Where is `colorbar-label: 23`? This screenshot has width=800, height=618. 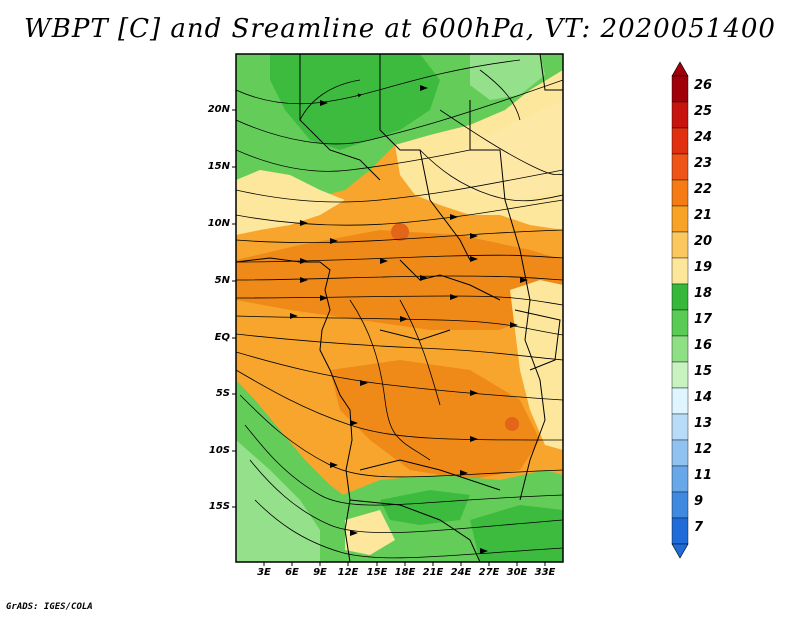 colorbar-label: 23 is located at coordinates (703, 163).